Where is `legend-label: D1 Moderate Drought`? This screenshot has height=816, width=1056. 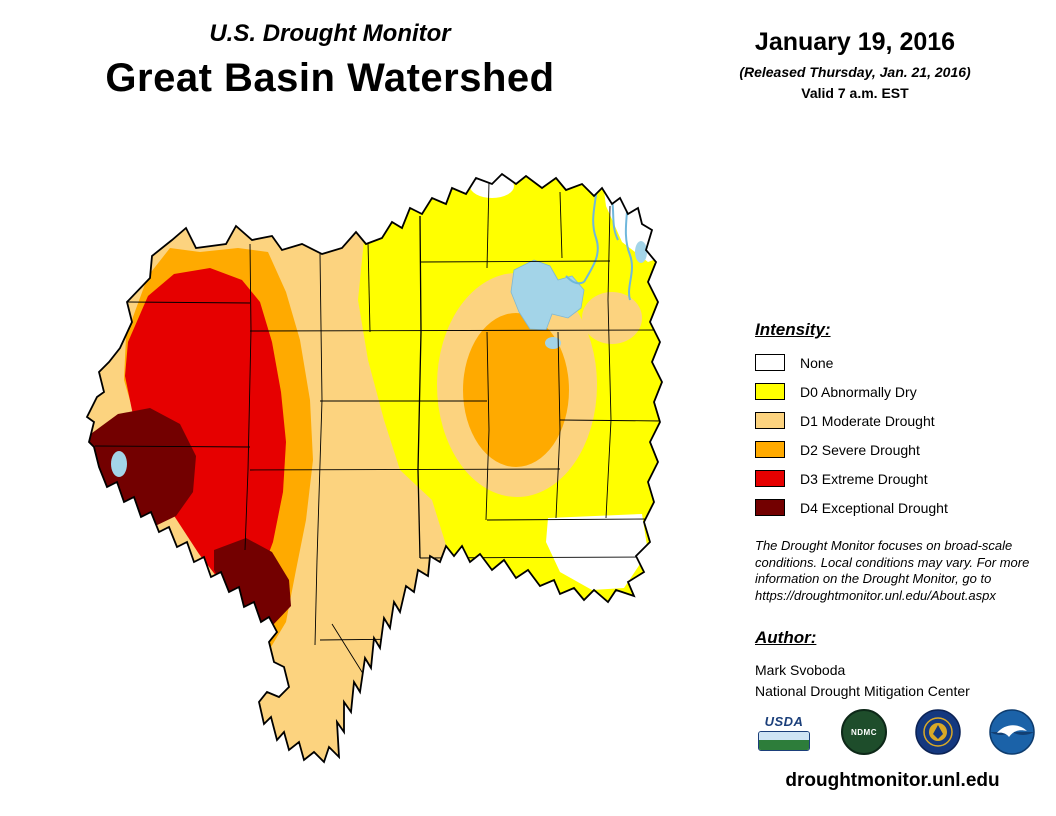 legend-label: D1 Moderate Drought is located at coordinates (867, 420).